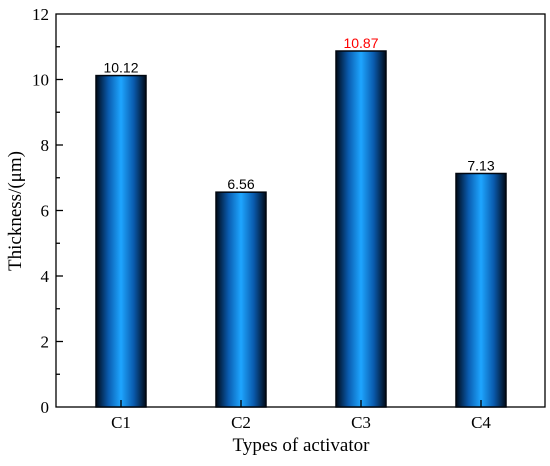 Image resolution: width=550 pixels, height=466 pixels. What do you see at coordinates (45, 145) in the screenshot?
I see `y-tick-label: 8` at bounding box center [45, 145].